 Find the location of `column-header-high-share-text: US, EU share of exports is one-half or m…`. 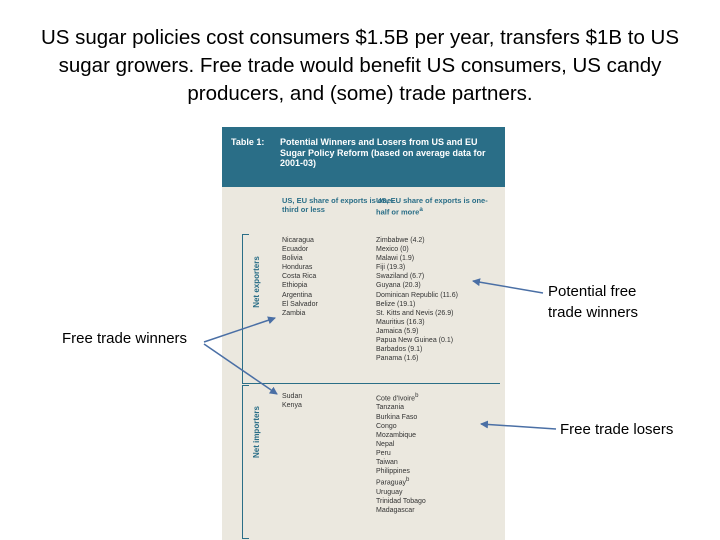

column-header-high-share-text: US, EU share of exports is one-half or m… is located at coordinates (432, 206).